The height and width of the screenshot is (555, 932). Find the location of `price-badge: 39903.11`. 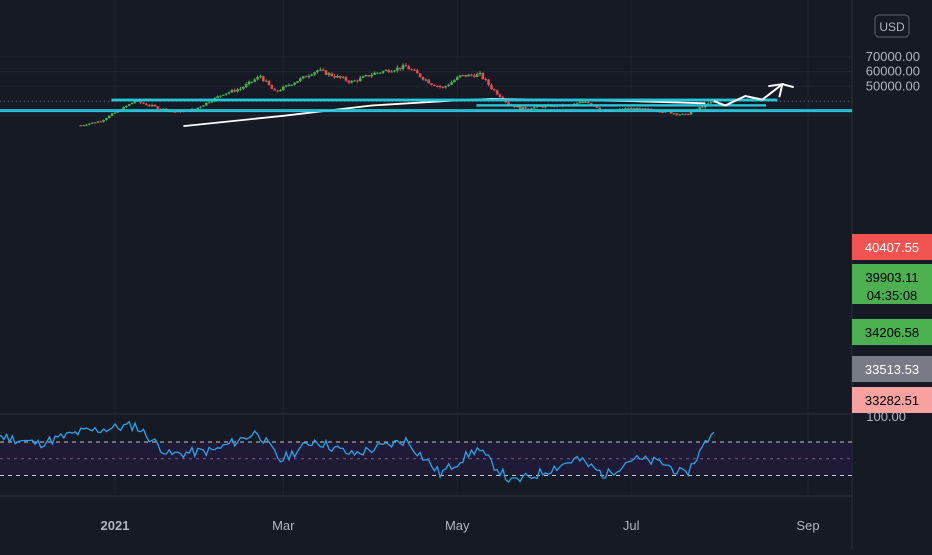

price-badge: 39903.11 is located at coordinates (892, 277).